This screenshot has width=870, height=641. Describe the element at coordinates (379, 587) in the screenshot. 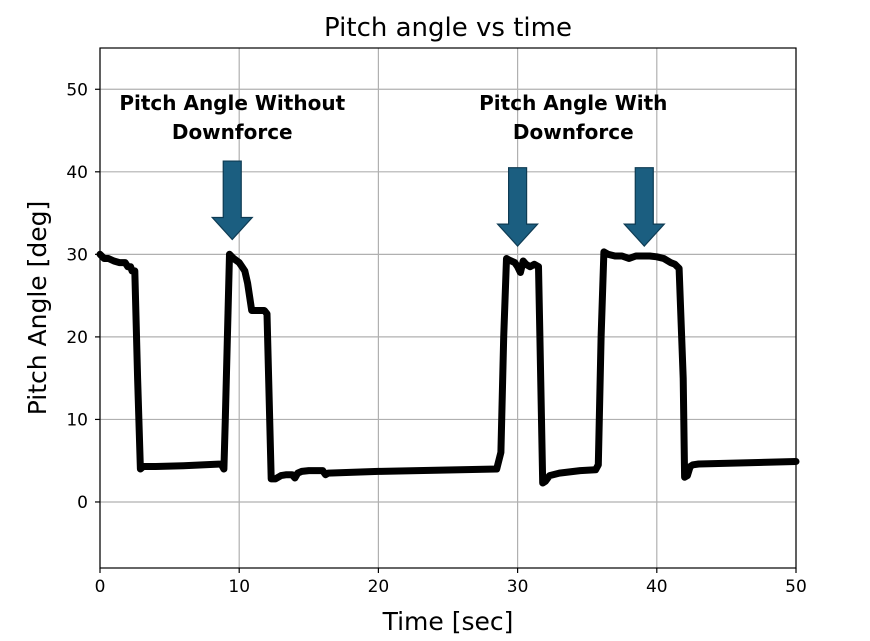

I see `x-tick-label: 20` at that location.